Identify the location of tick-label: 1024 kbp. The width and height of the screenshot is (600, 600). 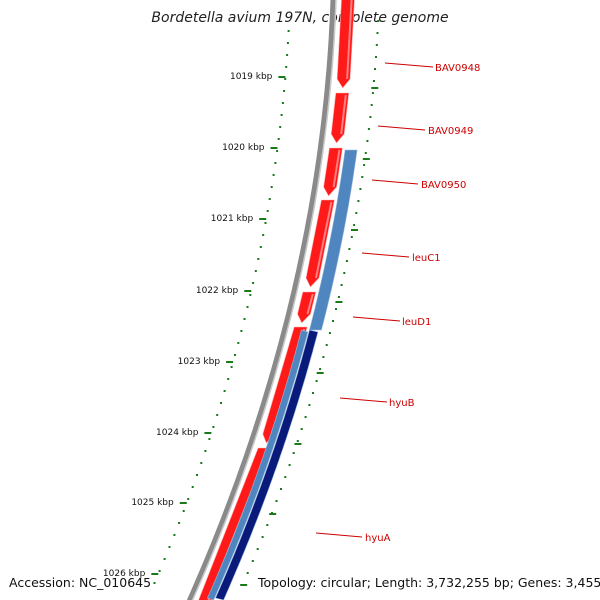
(177, 433).